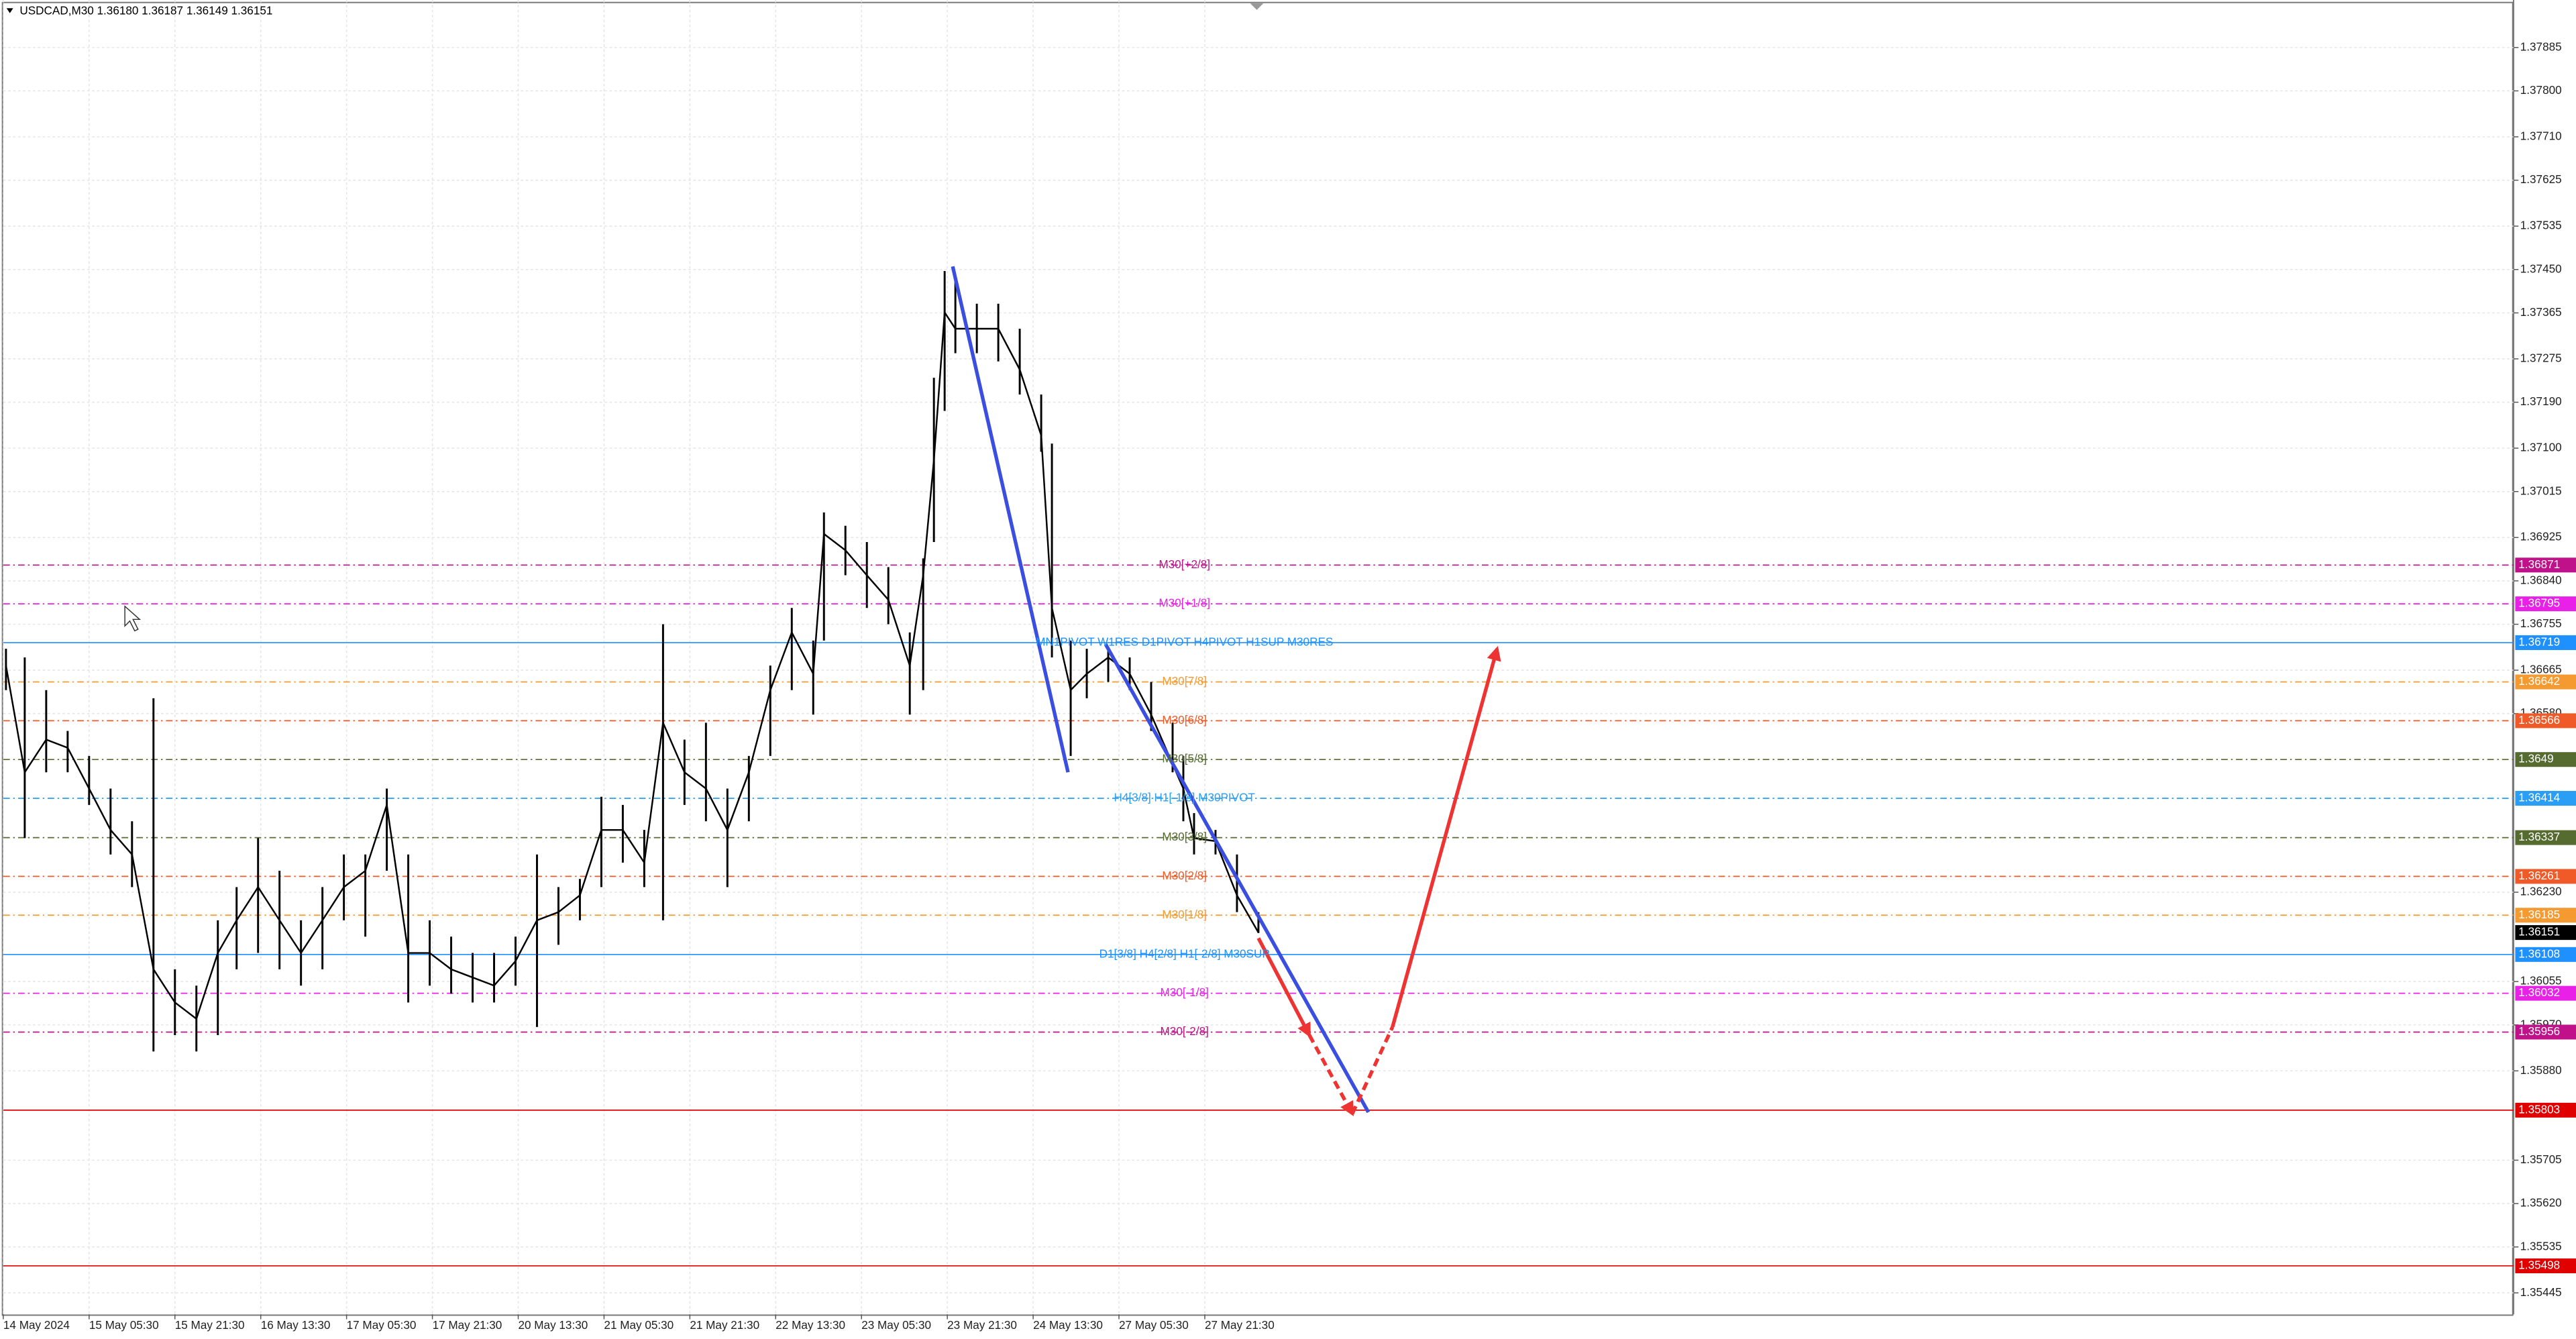 Image resolution: width=2576 pixels, height=1339 pixels. I want to click on price-label: 1.36795, so click(2539, 603).